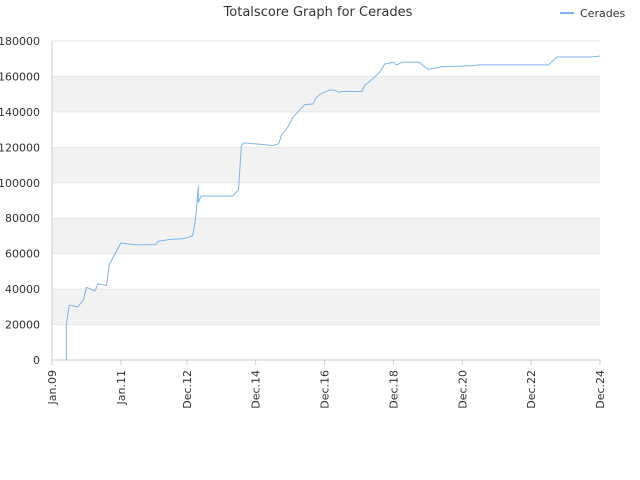  I want to click on y-tick-label: 20000, so click(22, 325).